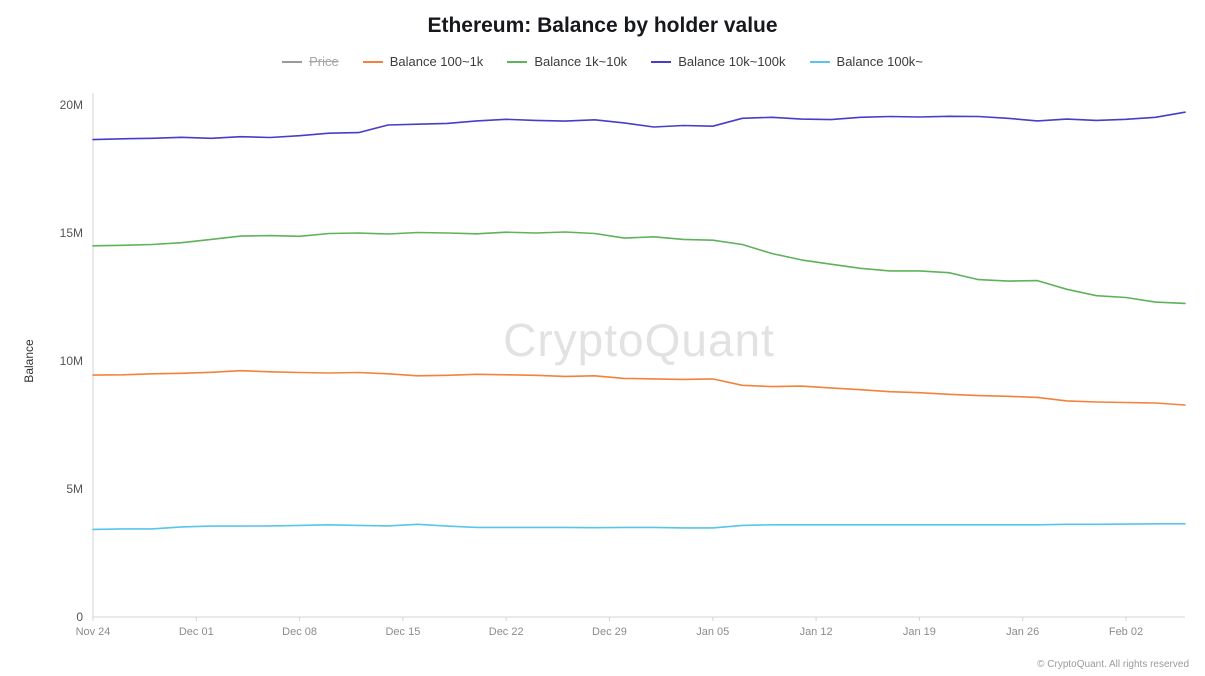 This screenshot has width=1205, height=676. I want to click on legend-item-balance-10k-100k: Balance 10k~100k, so click(718, 61).